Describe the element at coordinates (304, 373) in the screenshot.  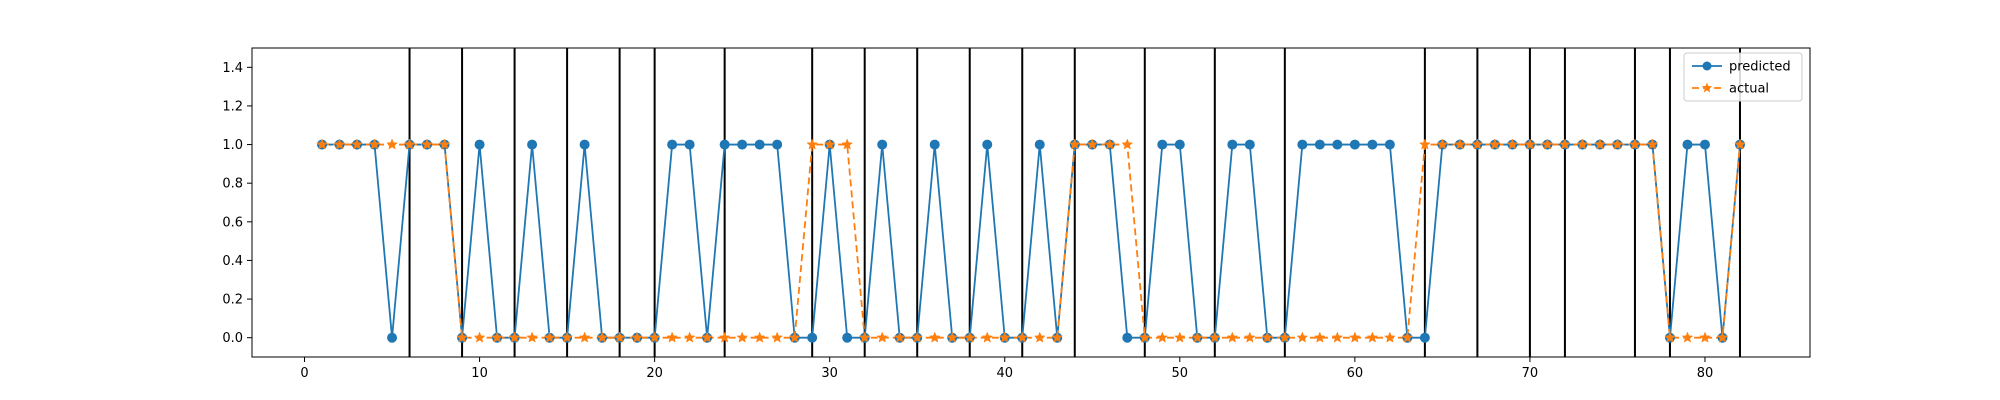
I see `x-tick-label-0: 0` at that location.